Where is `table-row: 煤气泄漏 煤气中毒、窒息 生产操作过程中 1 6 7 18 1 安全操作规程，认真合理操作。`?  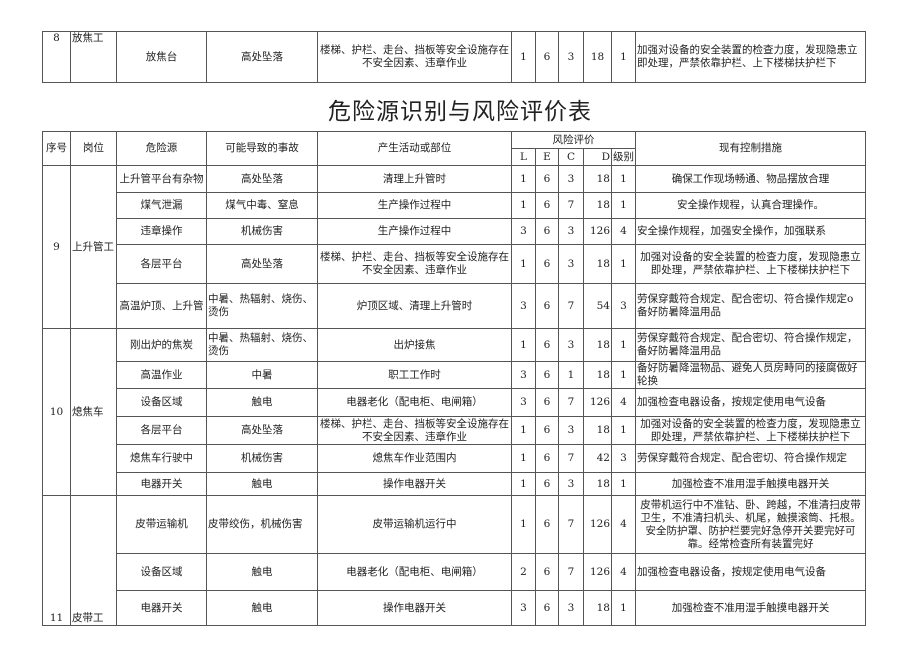
table-row: 煤气泄漏 煤气中毒、窒息 生产操作过程中 1 6 7 18 1 安全操作规程，认真合理操作。 is located at coordinates (454, 205).